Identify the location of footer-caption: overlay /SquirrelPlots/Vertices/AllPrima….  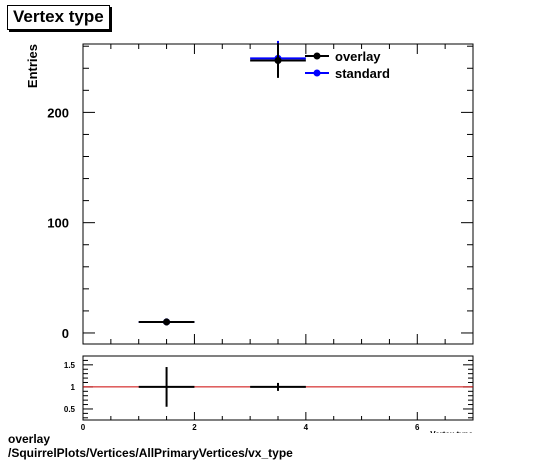
(150, 446).